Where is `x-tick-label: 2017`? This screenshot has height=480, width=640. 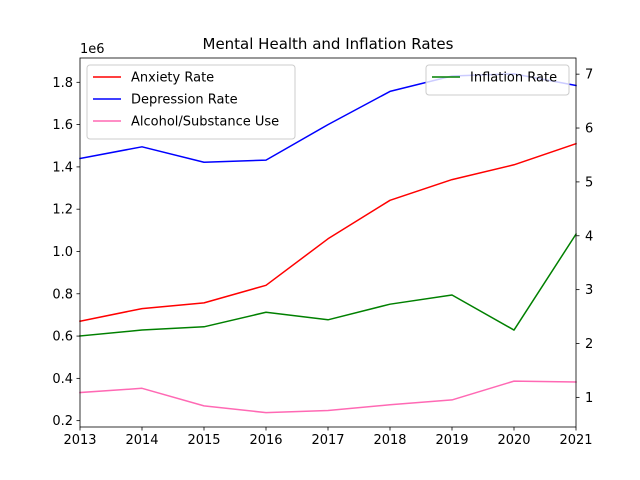
x-tick-label: 2017 is located at coordinates (327, 440).